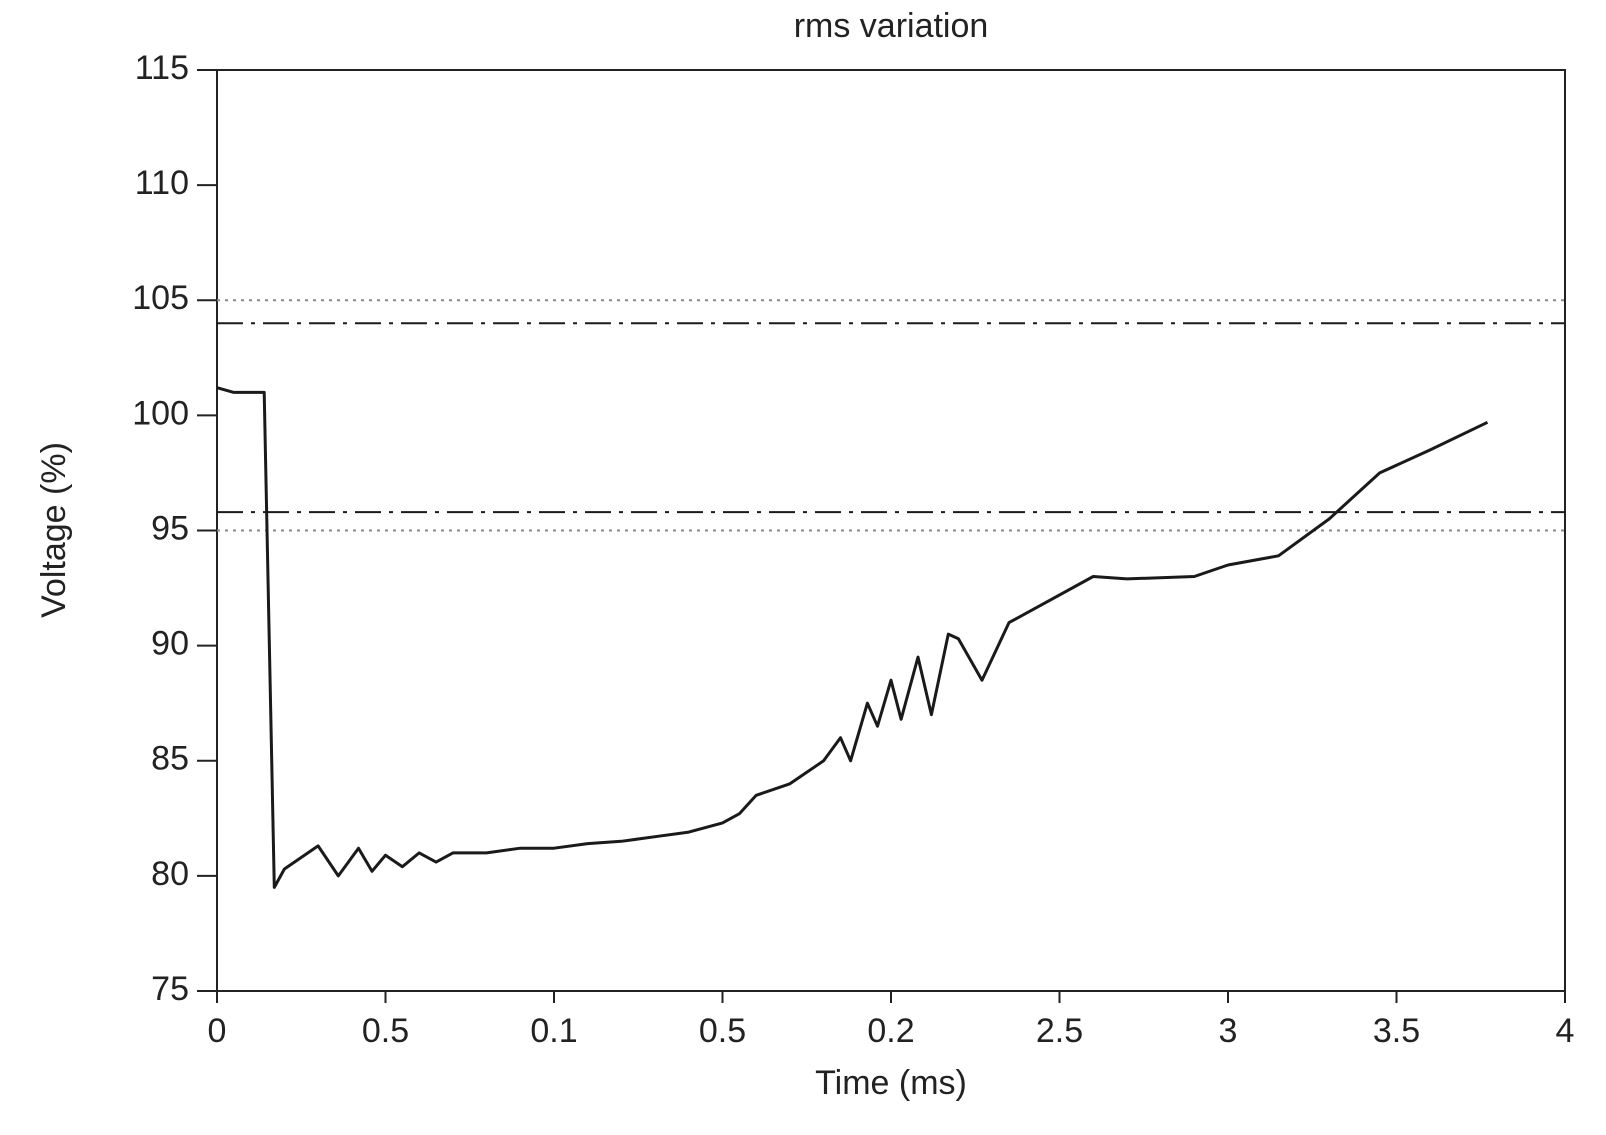 This screenshot has height=1135, width=1606. I want to click on chart-title: rms variation, so click(891, 26).